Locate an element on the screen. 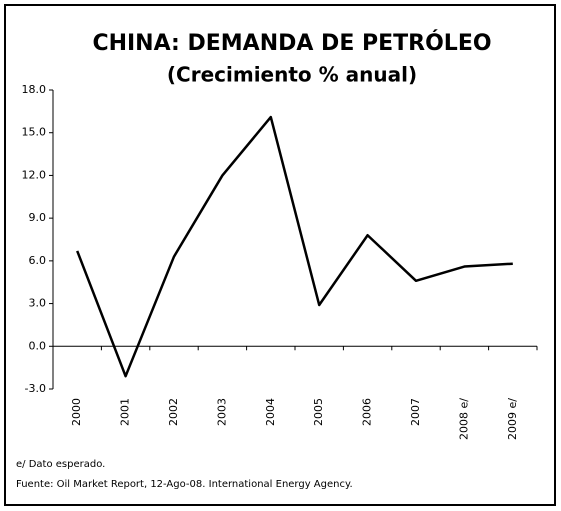  chart-title: CHINA: DEMANDA DE PETRÓLEO is located at coordinates (291, 43).